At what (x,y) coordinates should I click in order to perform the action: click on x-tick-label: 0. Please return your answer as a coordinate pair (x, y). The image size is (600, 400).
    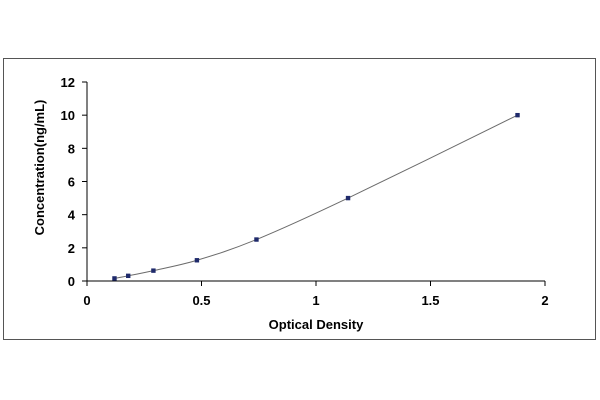
    Looking at the image, I should click on (86, 300).